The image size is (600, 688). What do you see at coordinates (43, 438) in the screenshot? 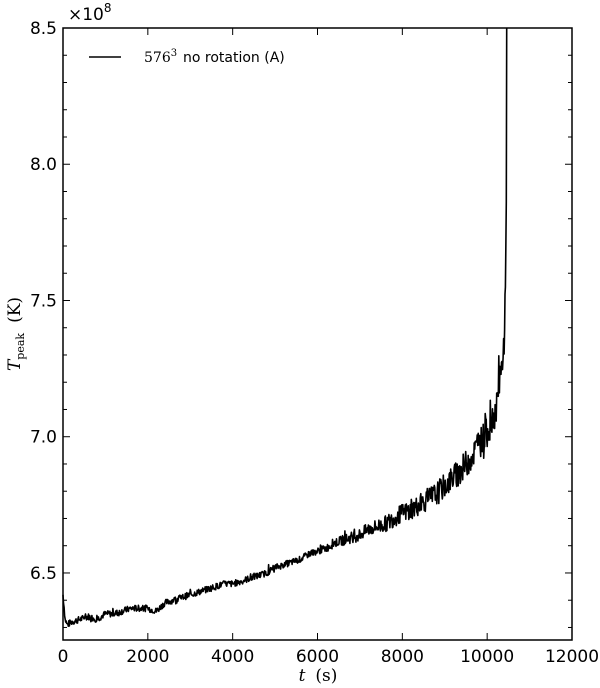
I see `y-tick-label: 7.0` at bounding box center [43, 438].